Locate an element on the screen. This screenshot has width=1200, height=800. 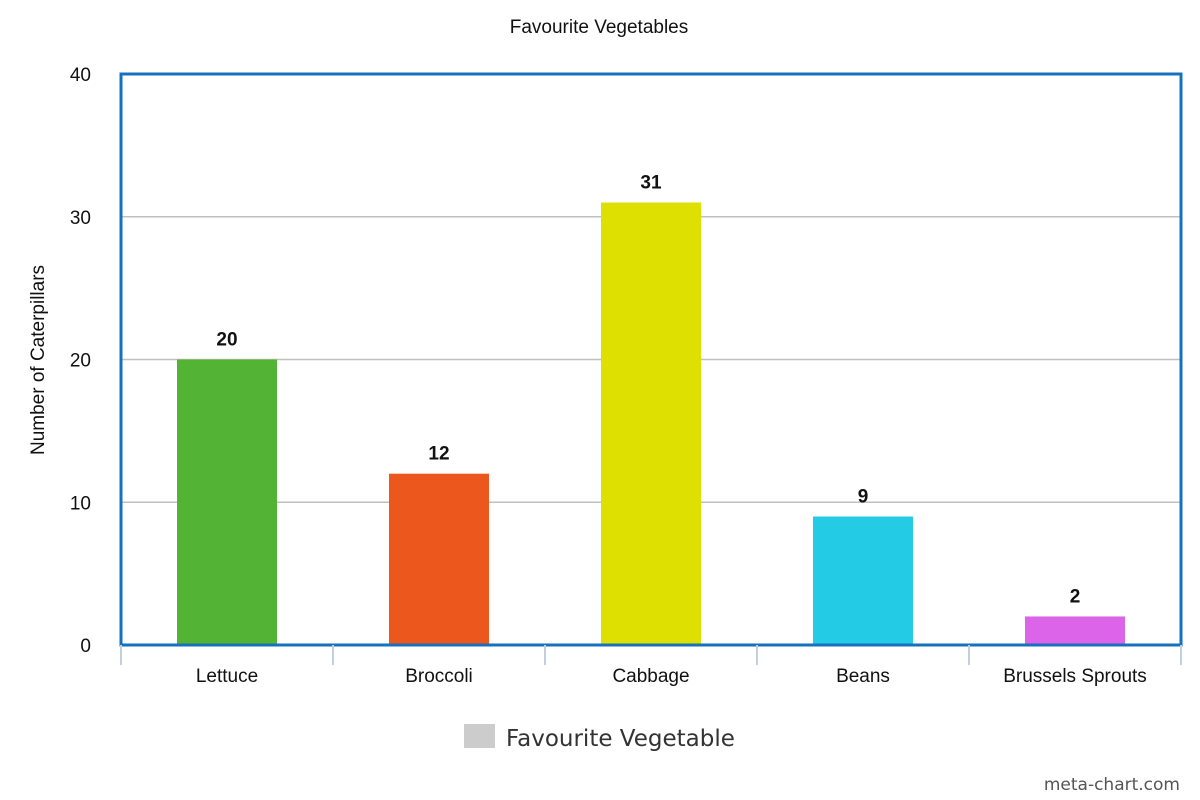
bar-lettuce is located at coordinates (227, 502).